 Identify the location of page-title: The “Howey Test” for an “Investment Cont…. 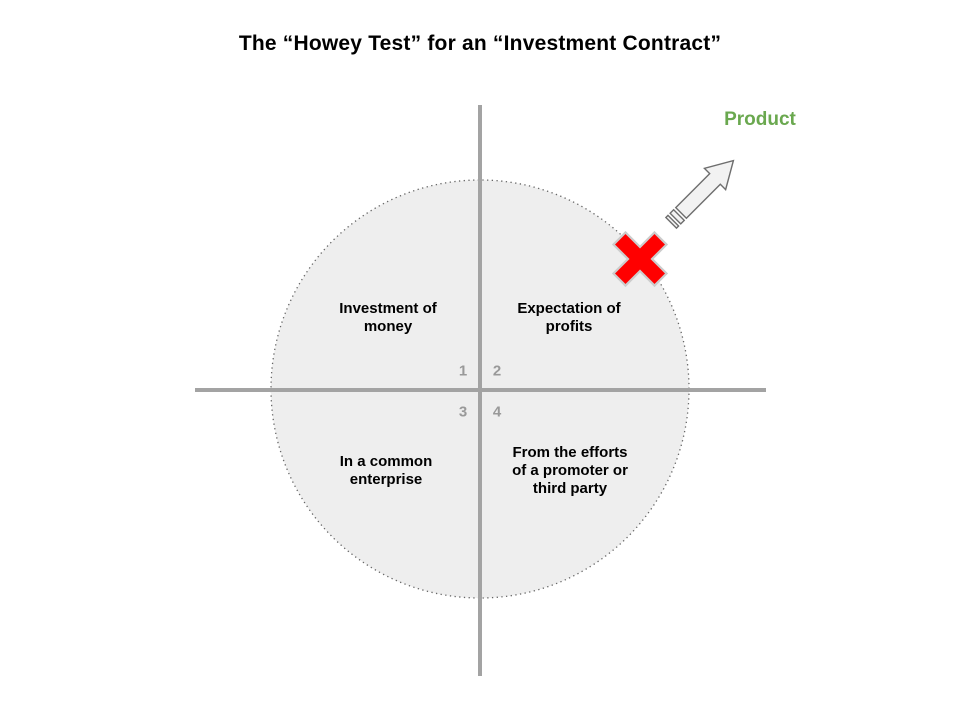
(480, 43).